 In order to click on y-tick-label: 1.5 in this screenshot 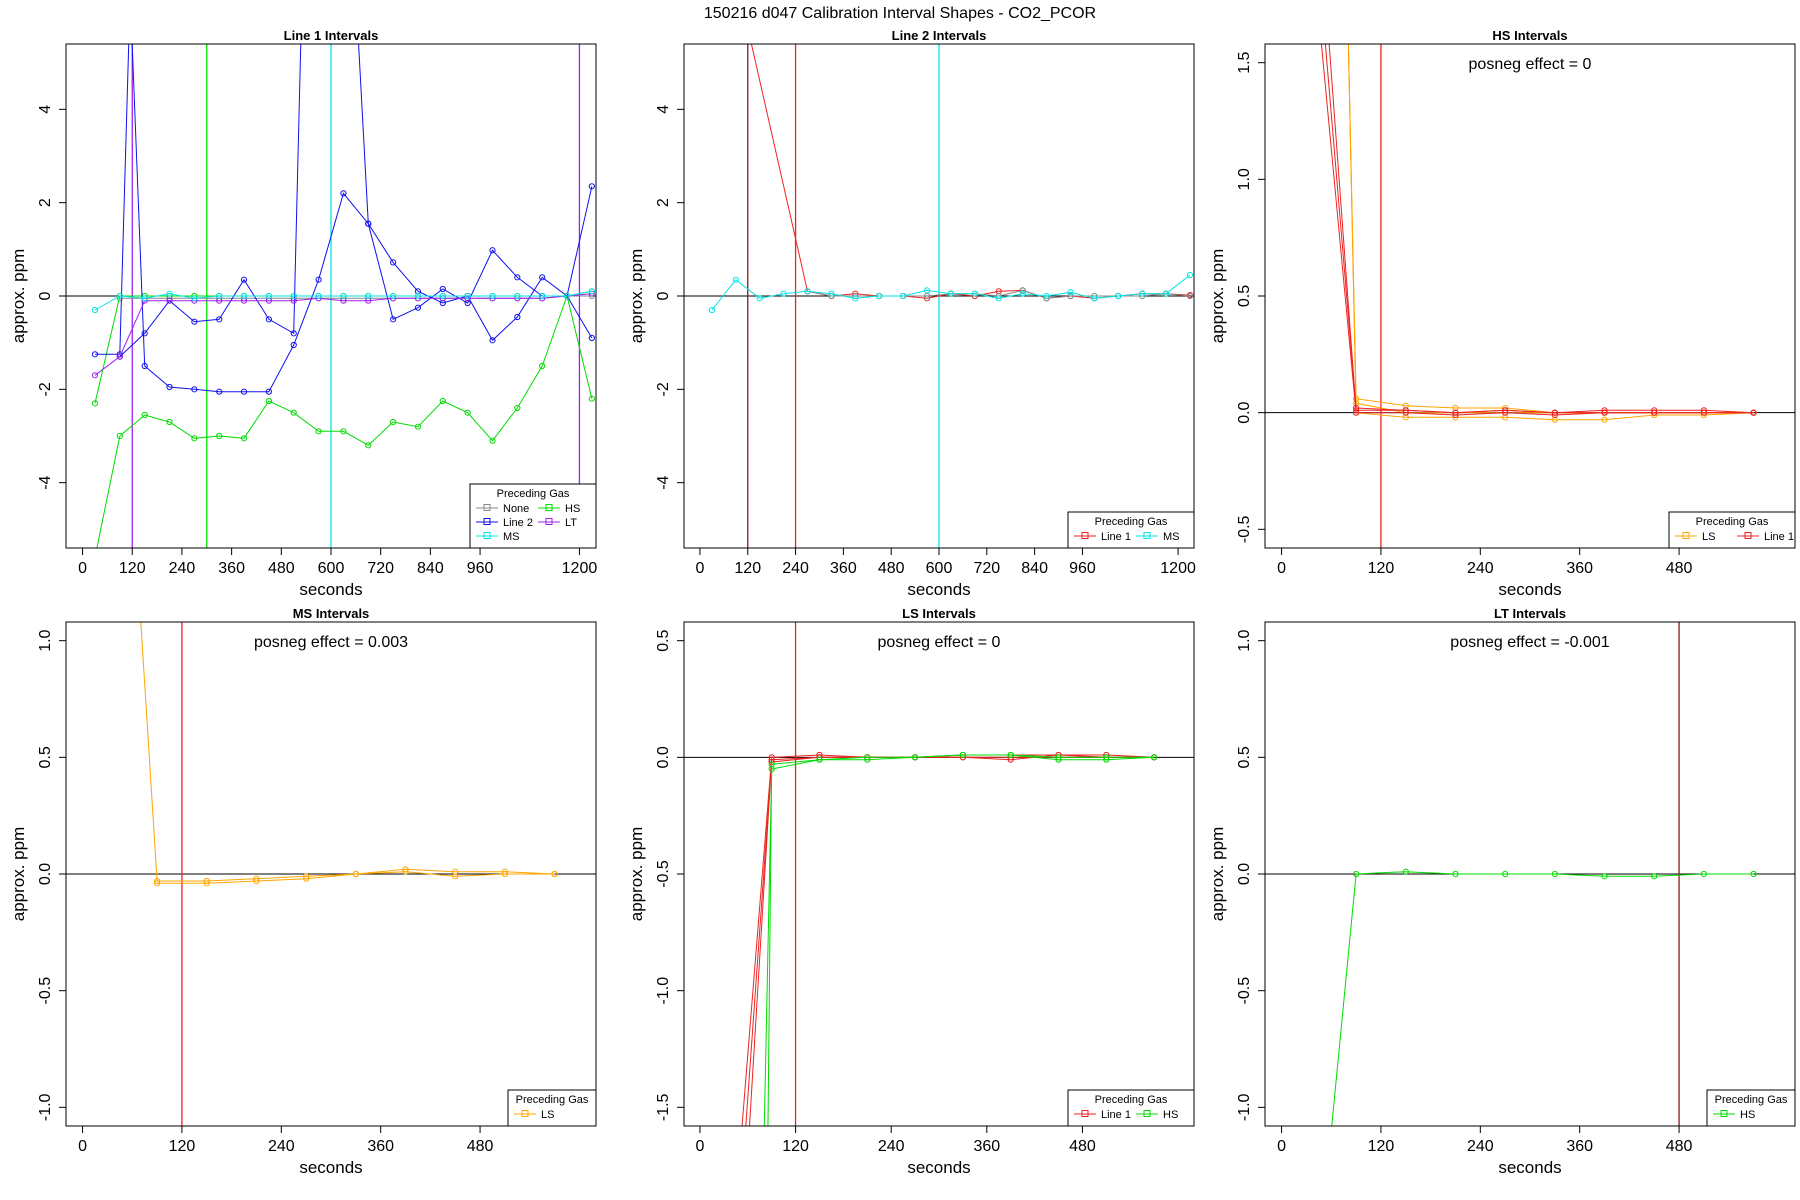, I will do `click(1244, 62)`.